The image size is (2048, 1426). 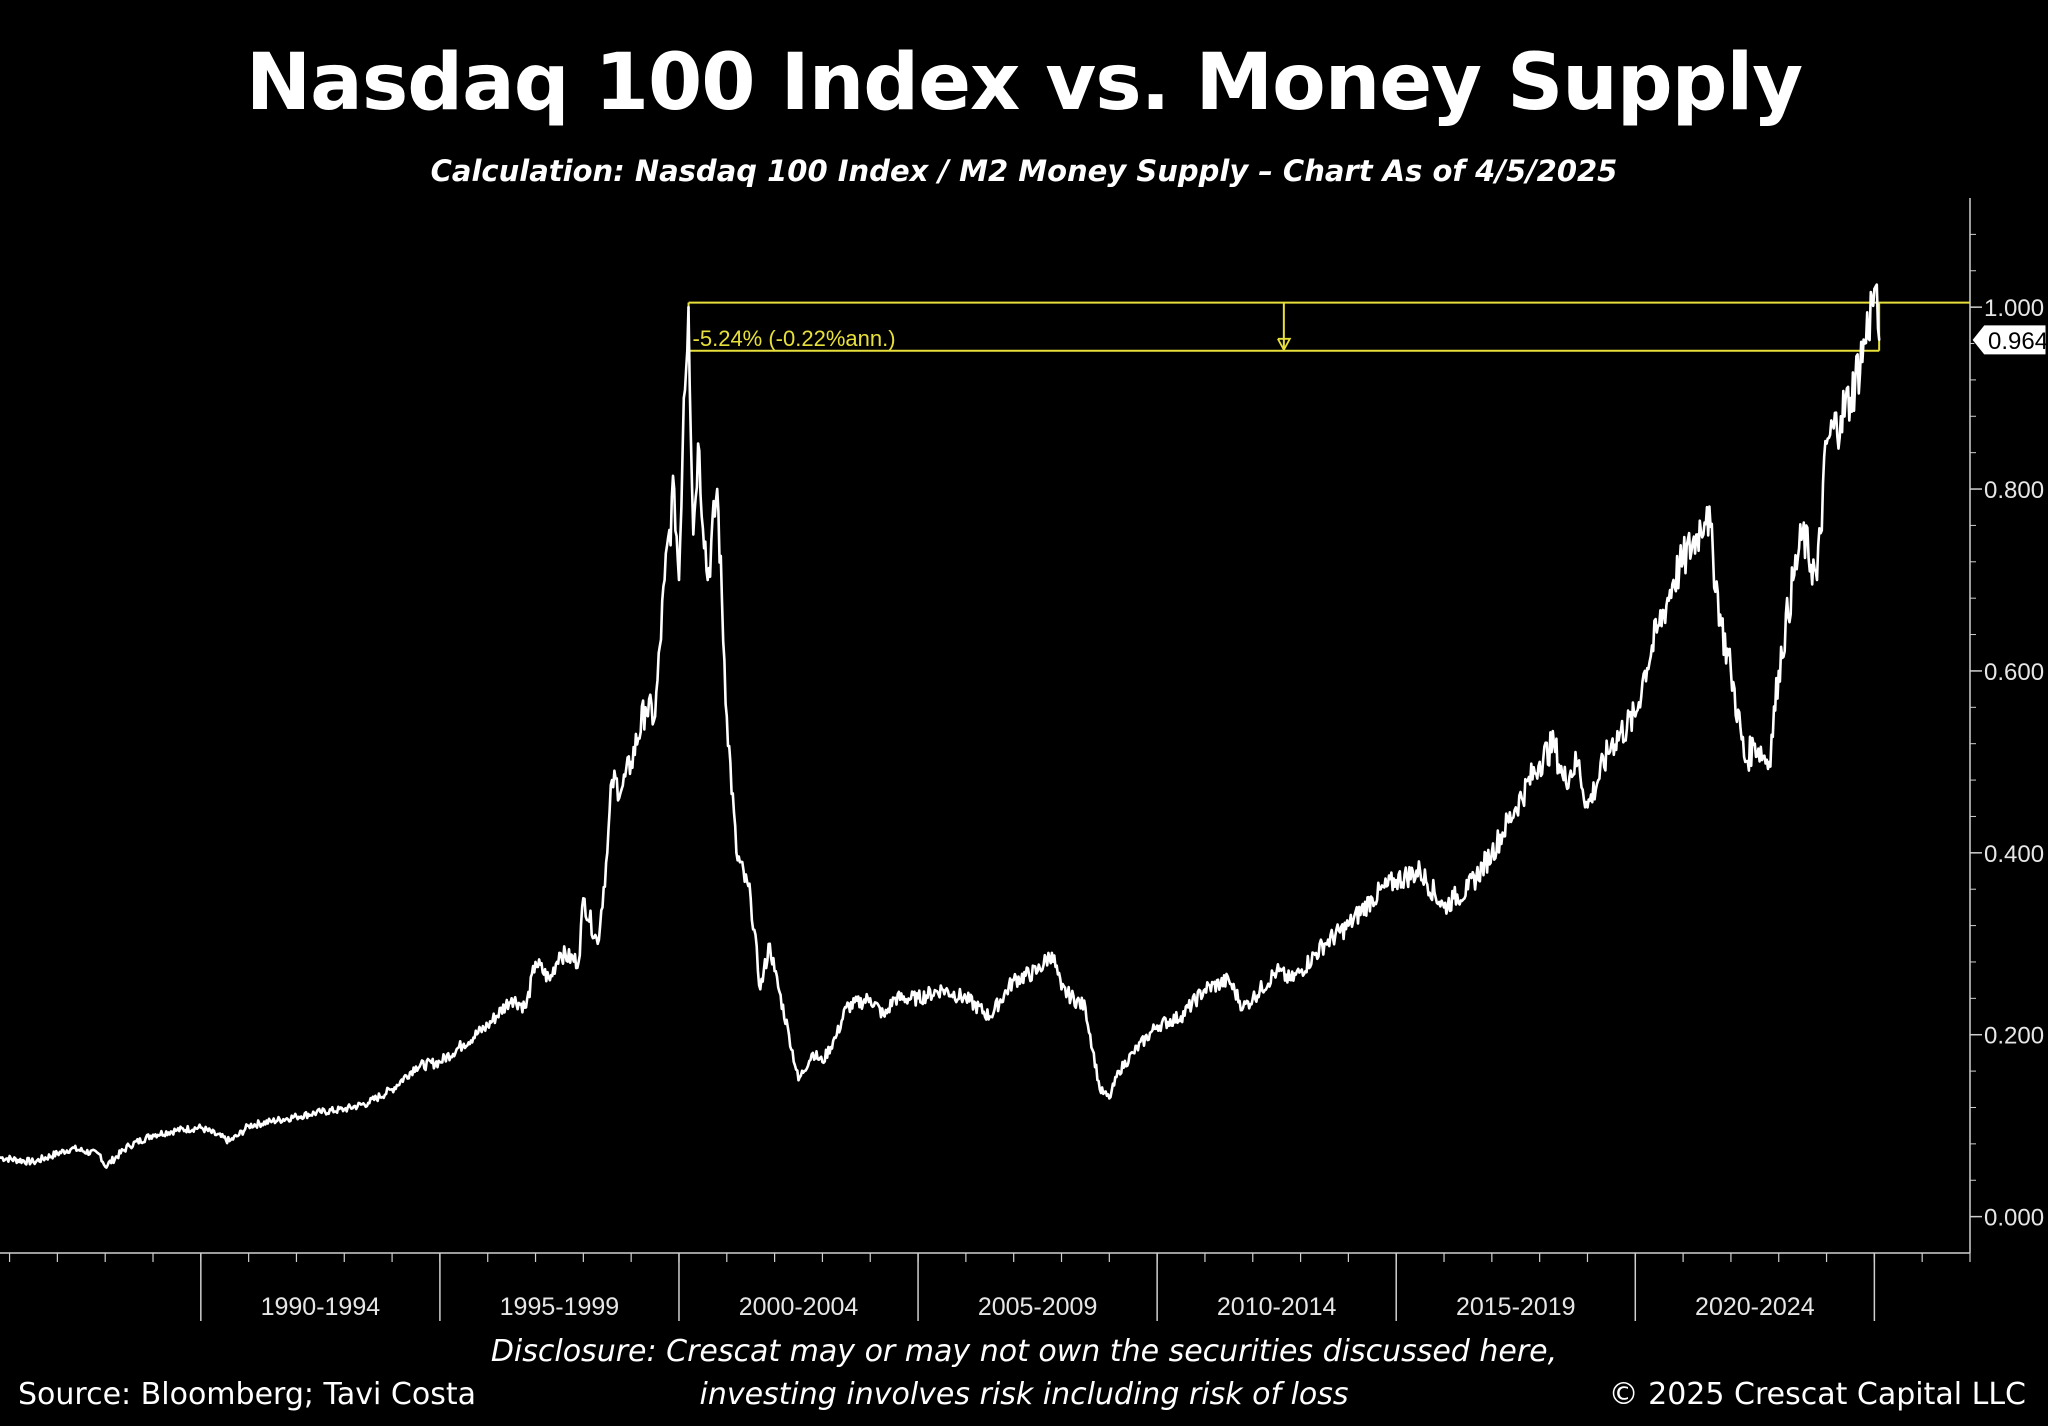 I want to click on x-tick-label: 1990-1994, so click(x=321, y=1307).